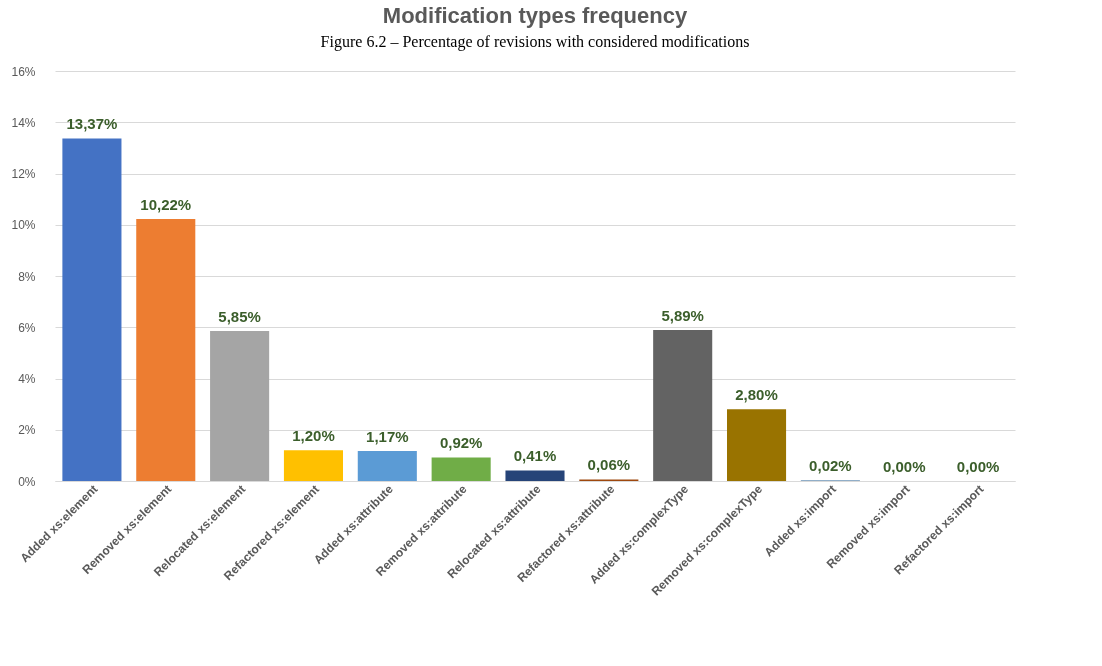 The height and width of the screenshot is (666, 1102). What do you see at coordinates (313, 436) in the screenshot?
I see `data-label: 1,20%` at bounding box center [313, 436].